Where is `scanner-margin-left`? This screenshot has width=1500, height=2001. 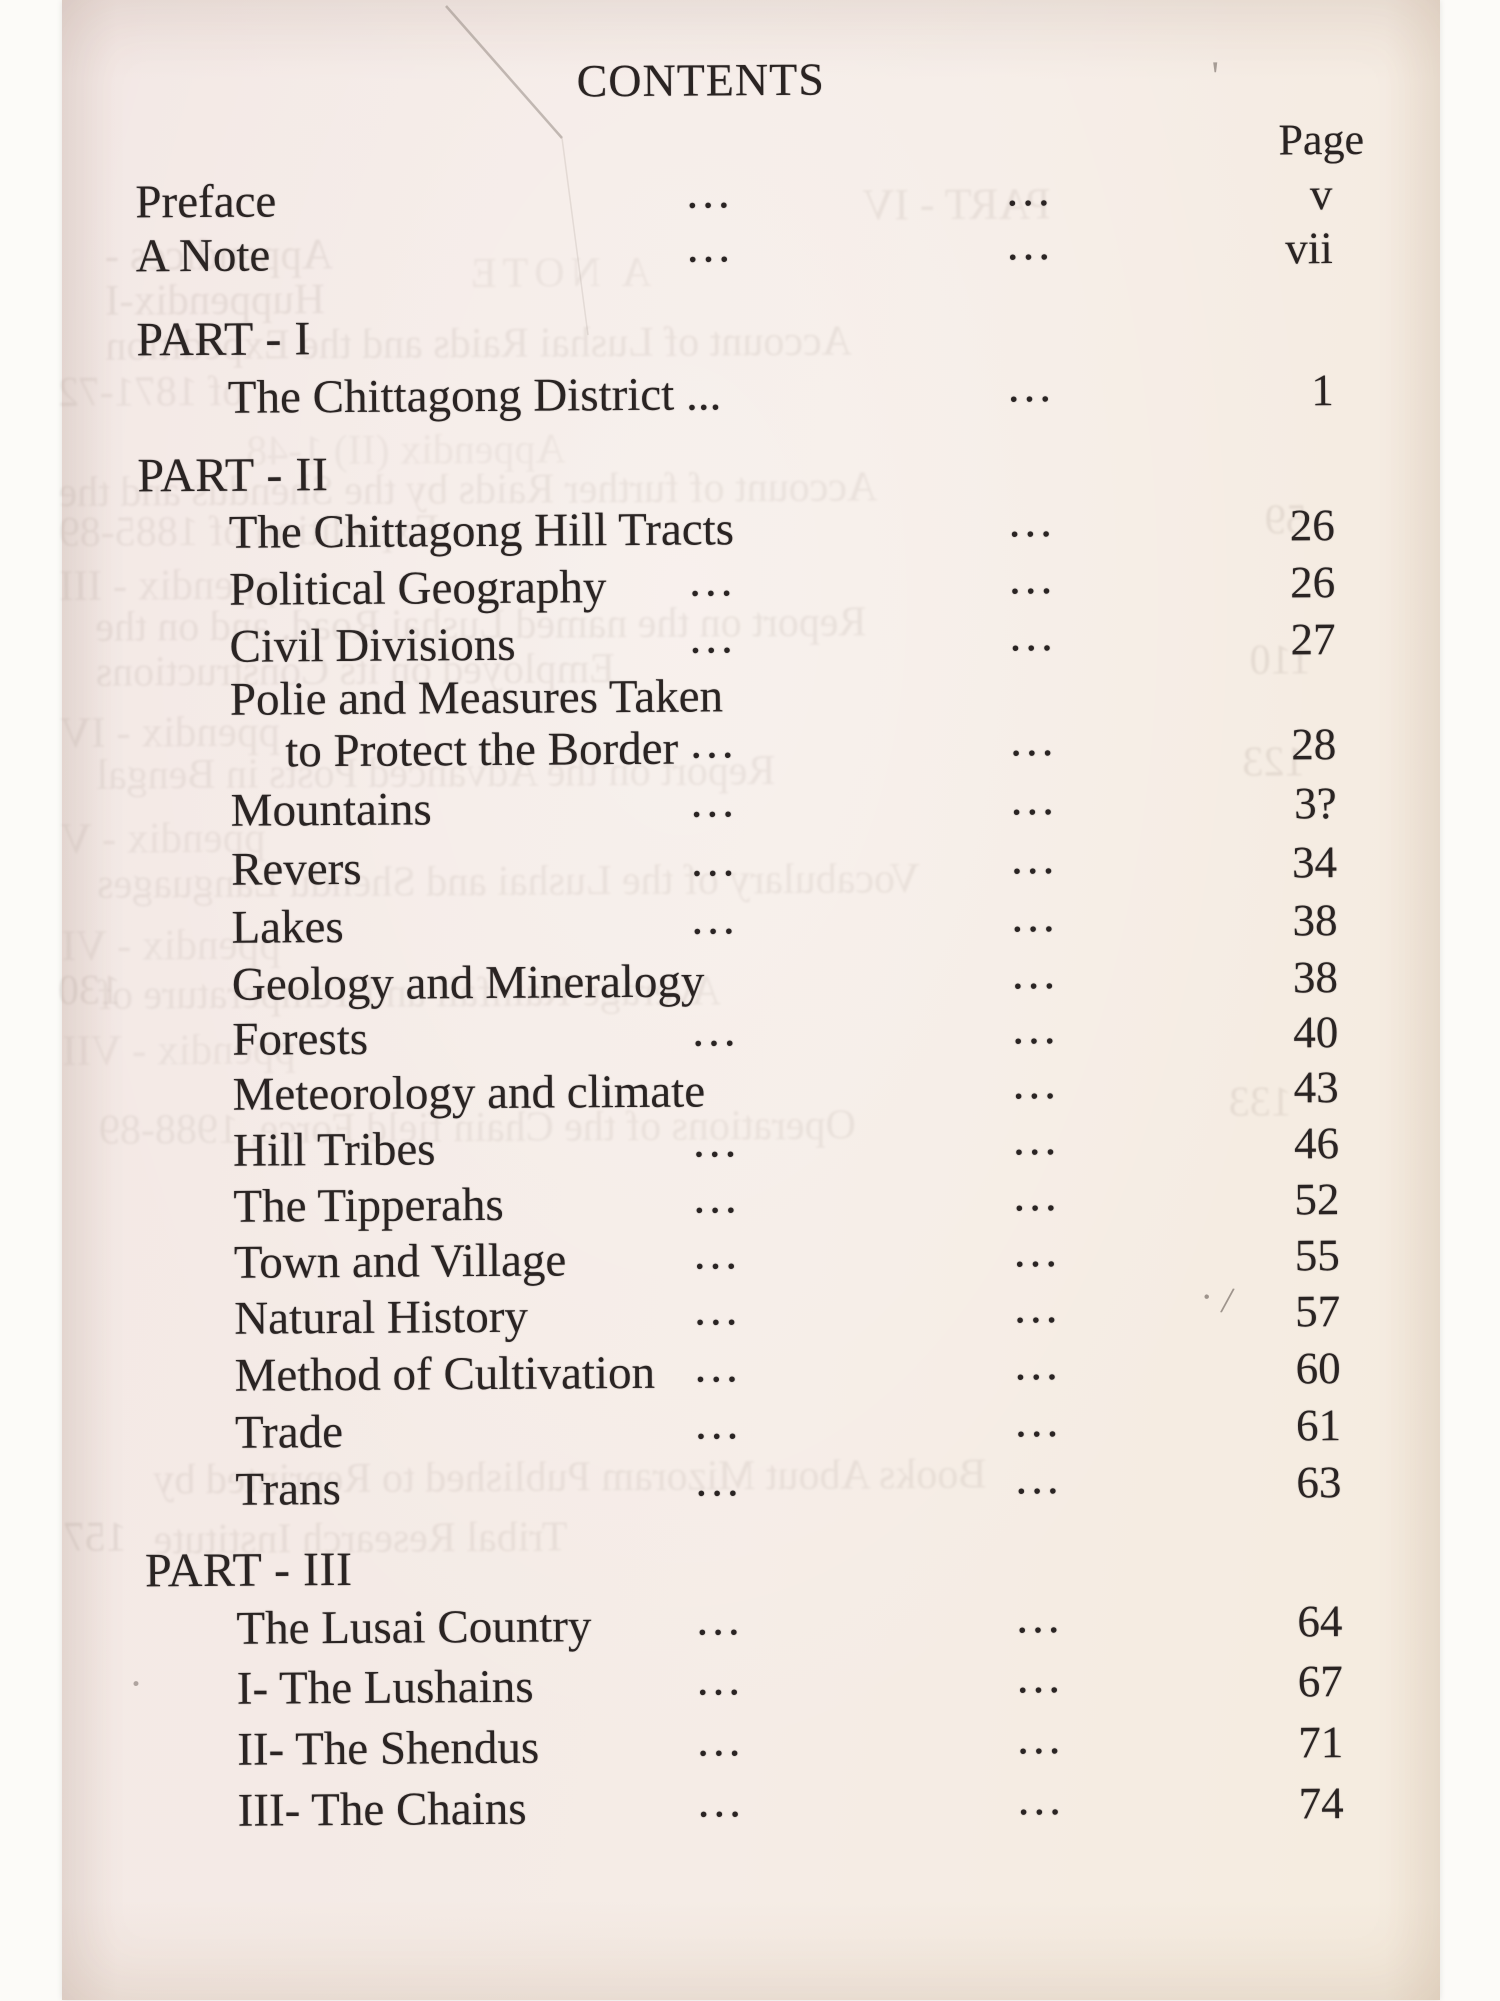 scanner-margin-left is located at coordinates (31, 1000).